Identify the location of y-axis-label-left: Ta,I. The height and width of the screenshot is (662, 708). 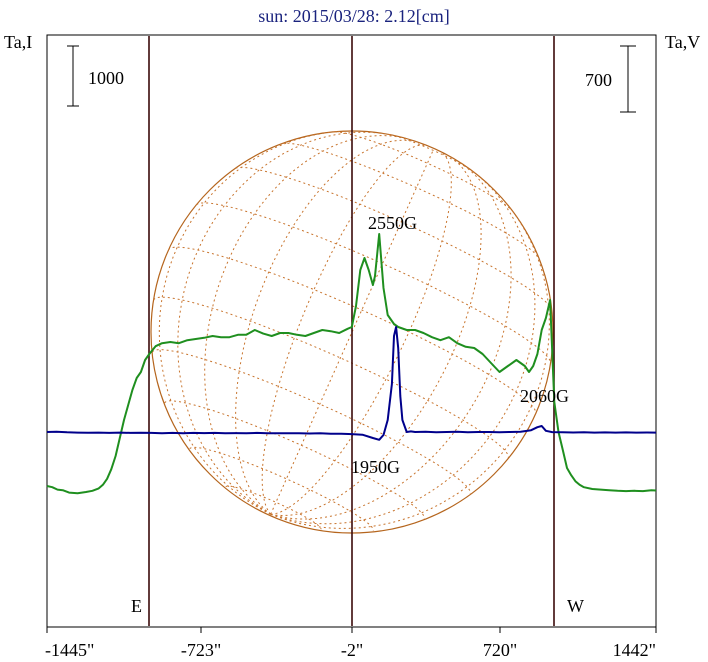
(18, 42).